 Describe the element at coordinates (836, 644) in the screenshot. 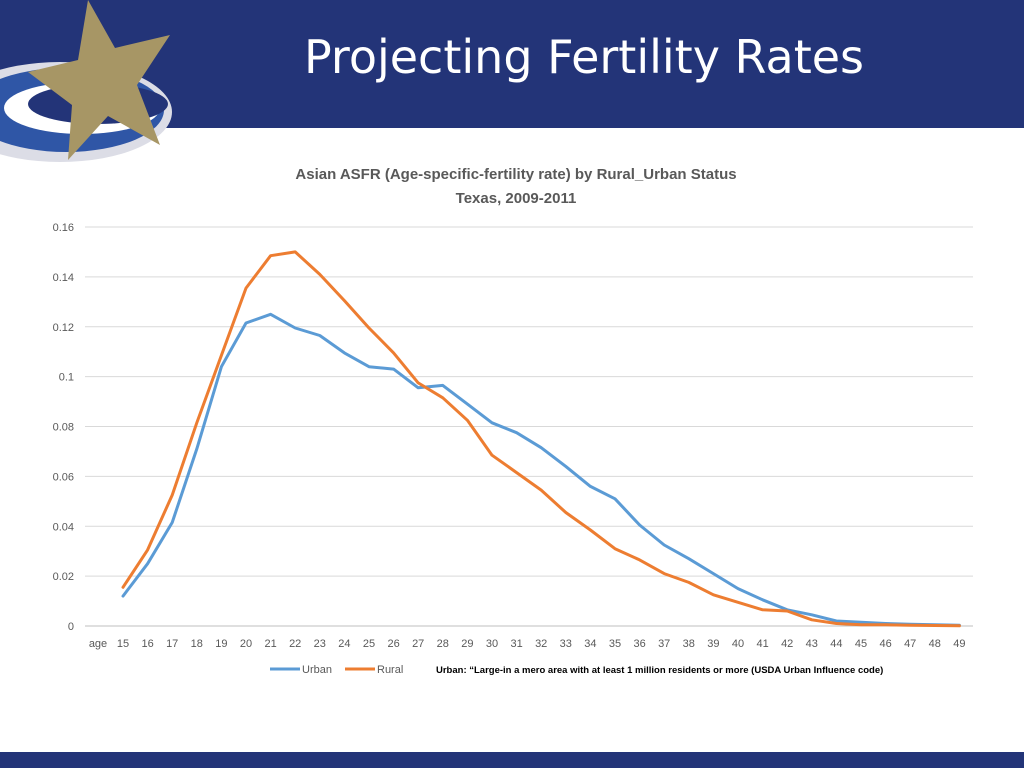

I see `x-tick-label: 44` at that location.